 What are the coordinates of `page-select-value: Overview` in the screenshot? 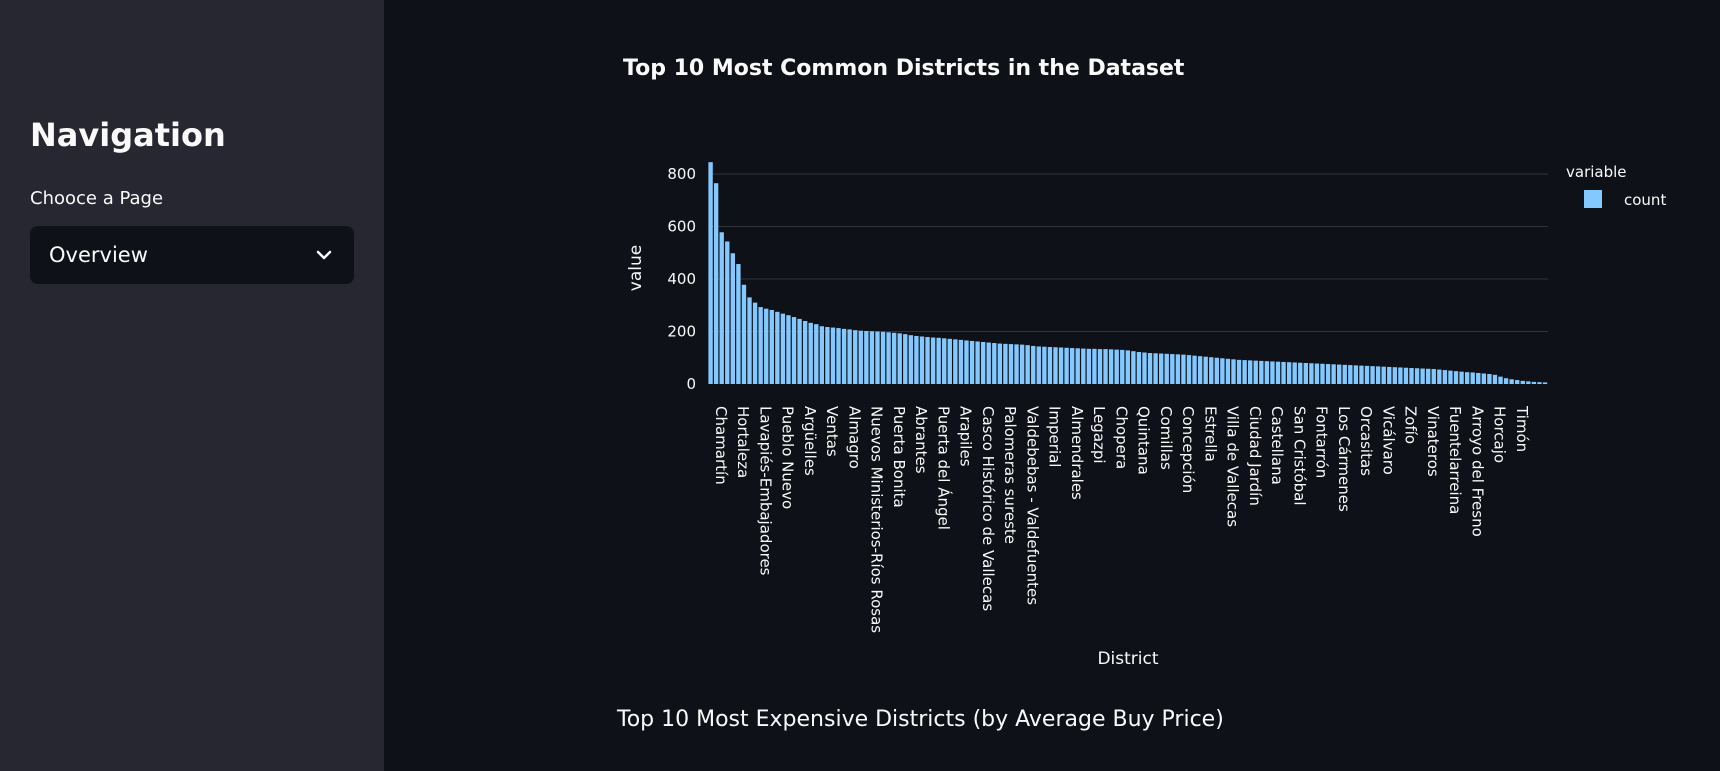 It's located at (98, 255).